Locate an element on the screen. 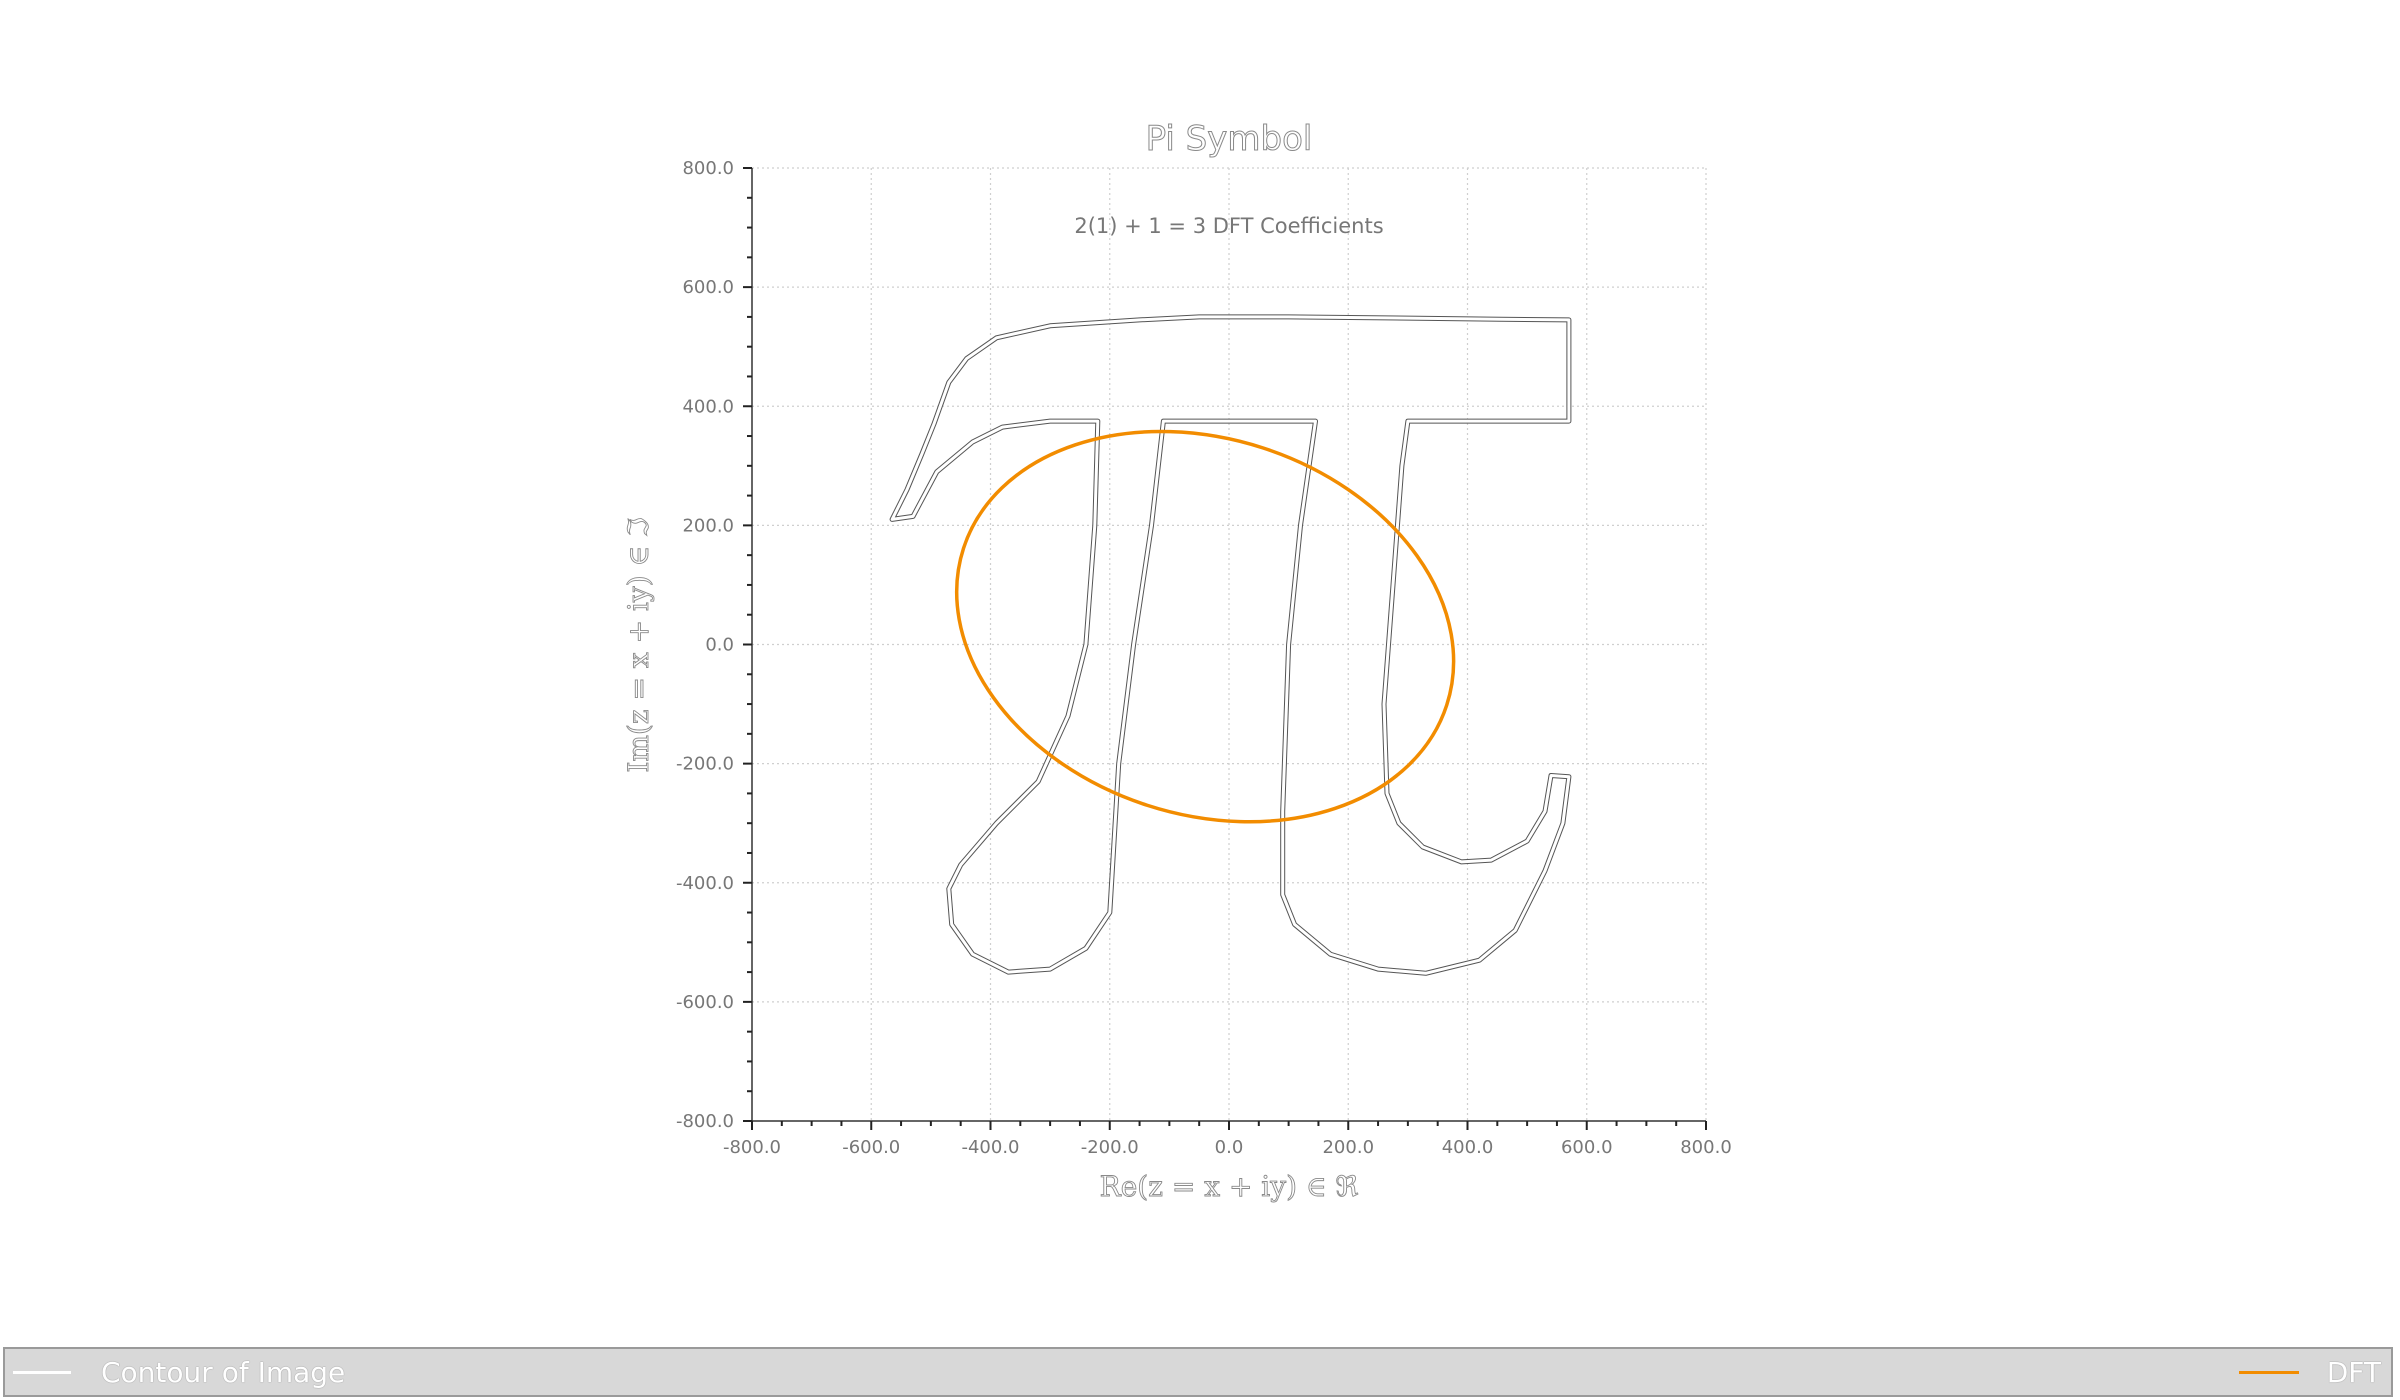 This screenshot has height=1400, width=2400. y-tick-label: 0.0 is located at coordinates (719, 645).